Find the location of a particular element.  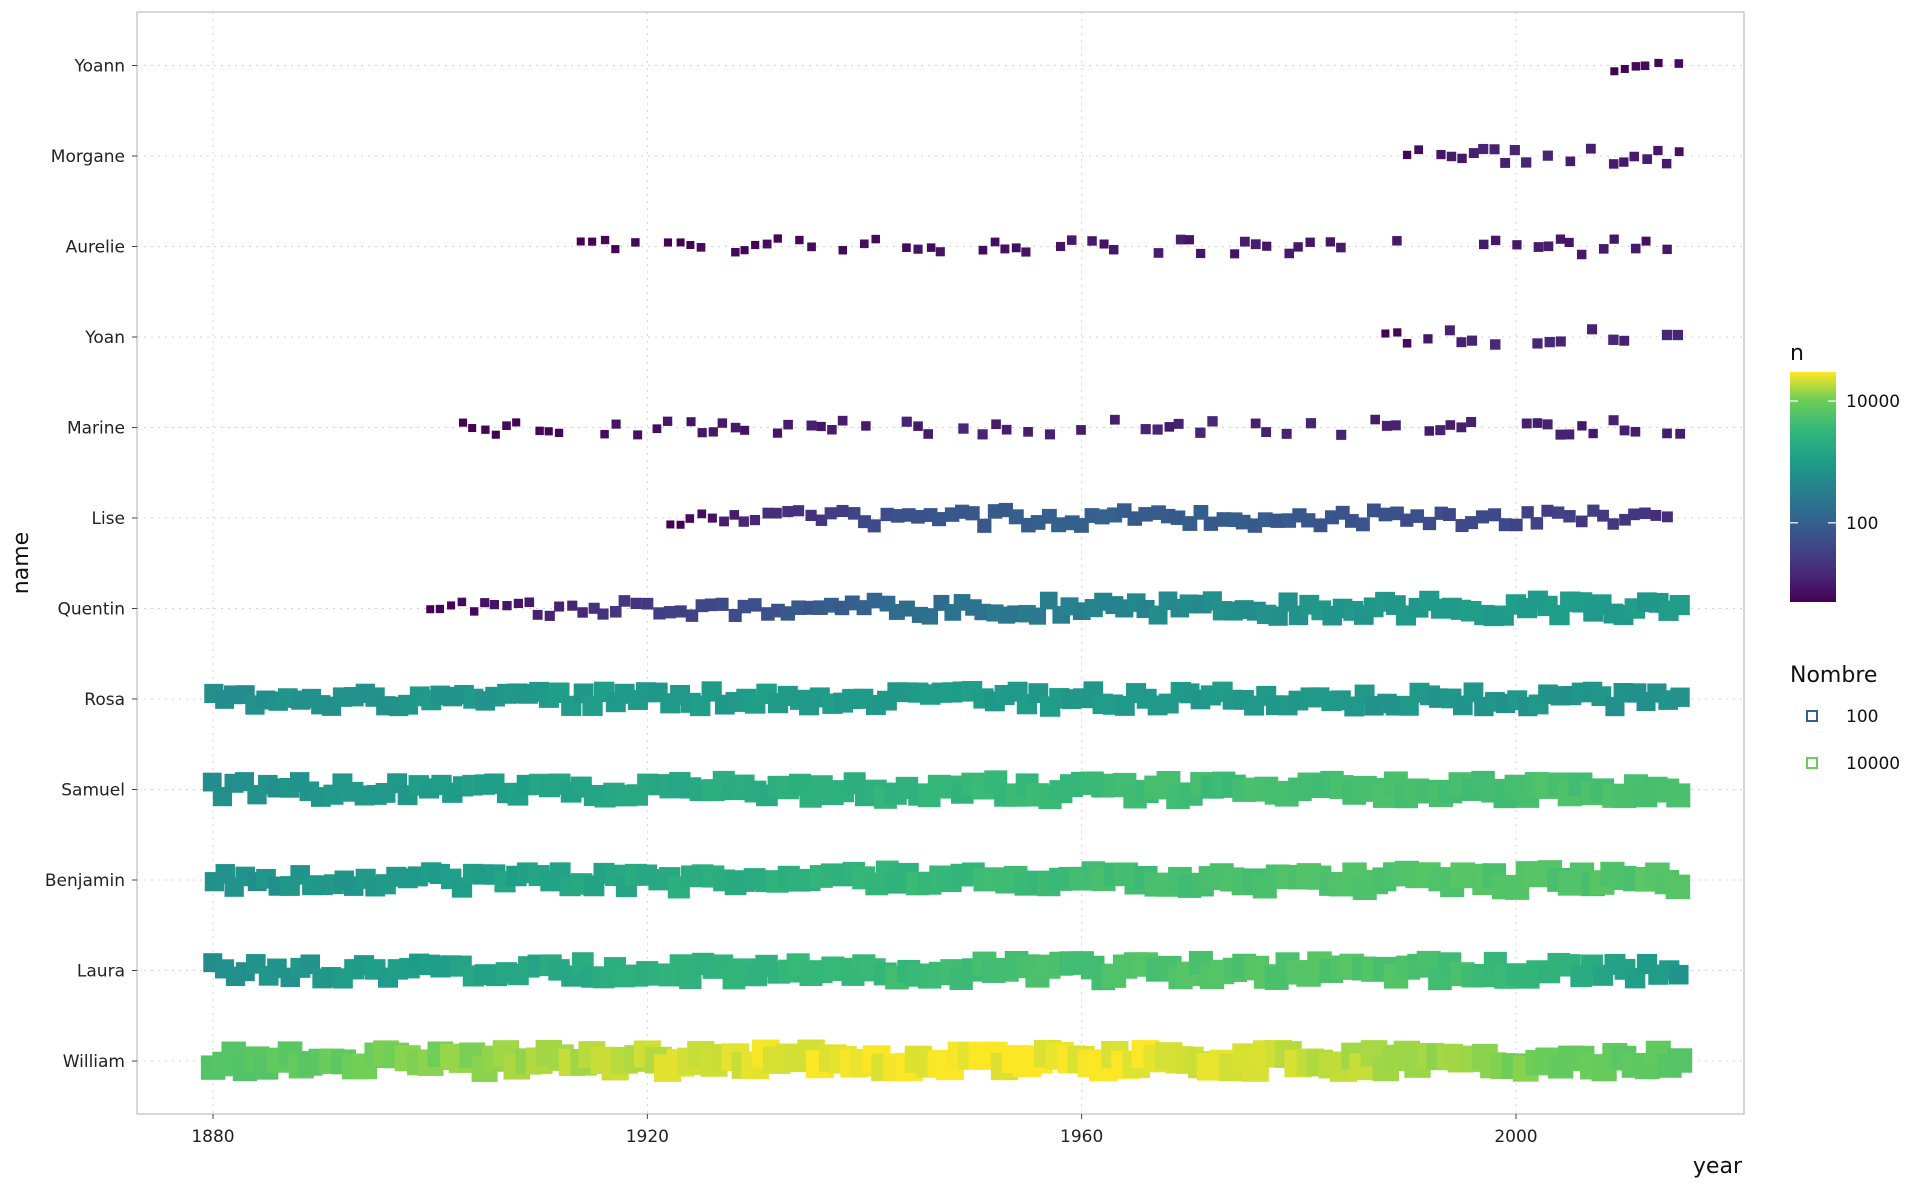

size-legend-key is located at coordinates (1812, 763).